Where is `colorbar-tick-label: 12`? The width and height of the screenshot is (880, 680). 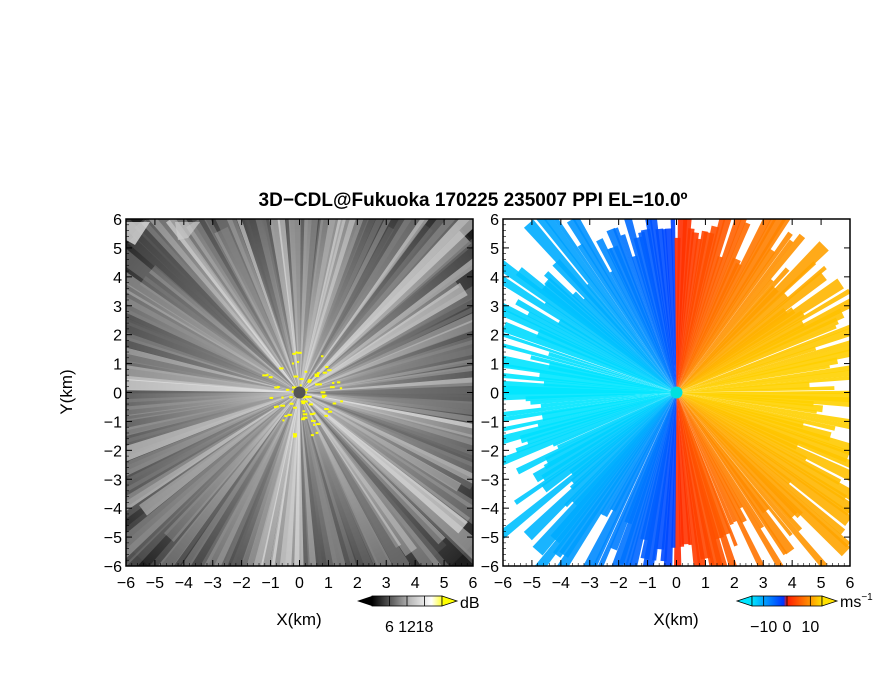
colorbar-tick-label: 12 is located at coordinates (407, 627).